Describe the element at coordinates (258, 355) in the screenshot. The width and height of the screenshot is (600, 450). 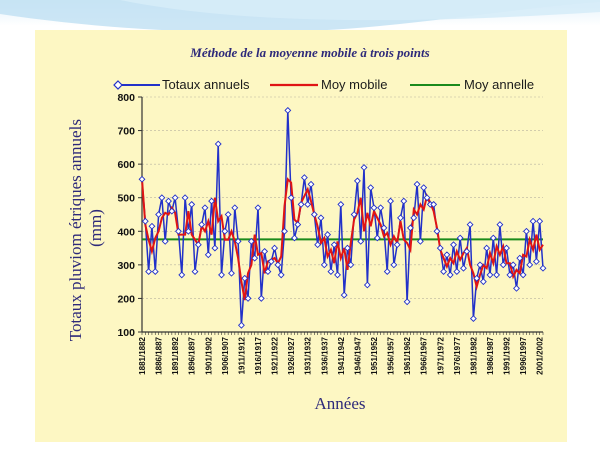
I see `x-tick-label: 1916/1917` at that location.